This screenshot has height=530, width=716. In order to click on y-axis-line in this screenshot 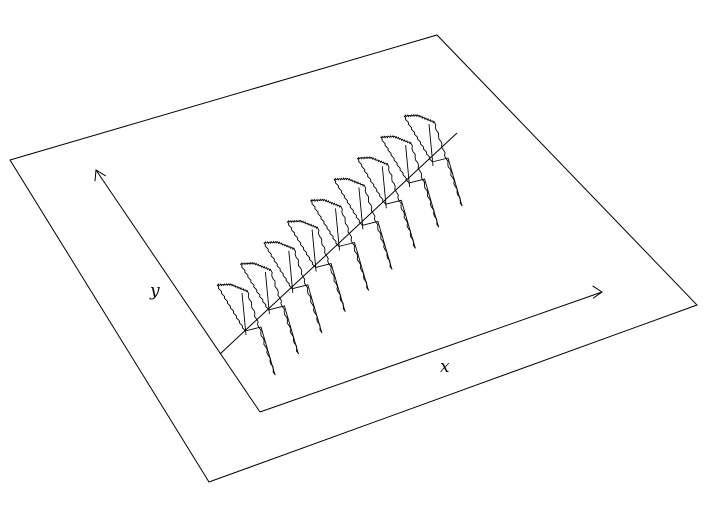, I will do `click(178, 291)`.